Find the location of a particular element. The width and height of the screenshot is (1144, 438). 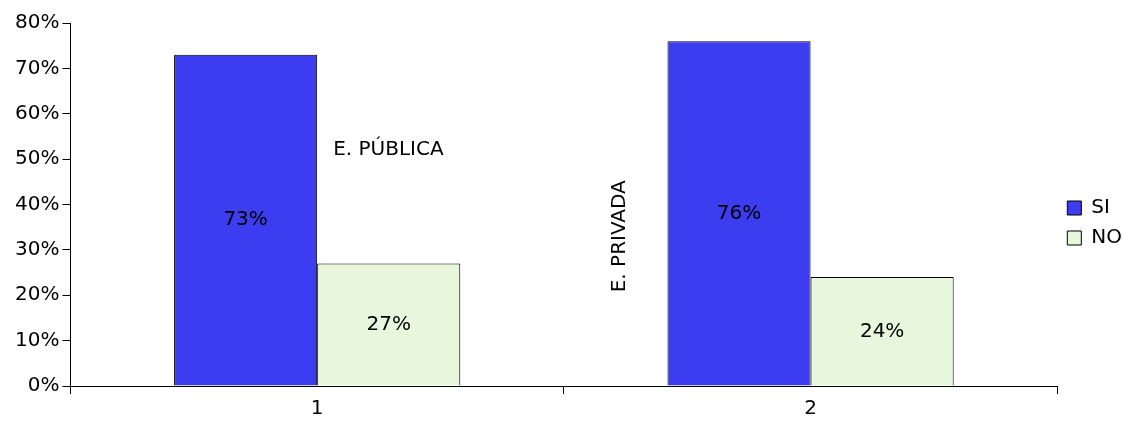

x-tick-label: 1 is located at coordinates (317, 407).